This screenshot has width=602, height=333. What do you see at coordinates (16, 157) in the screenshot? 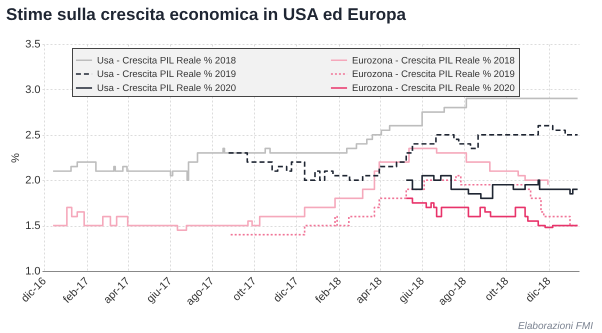
I see `y-axis-title: %` at bounding box center [16, 157].